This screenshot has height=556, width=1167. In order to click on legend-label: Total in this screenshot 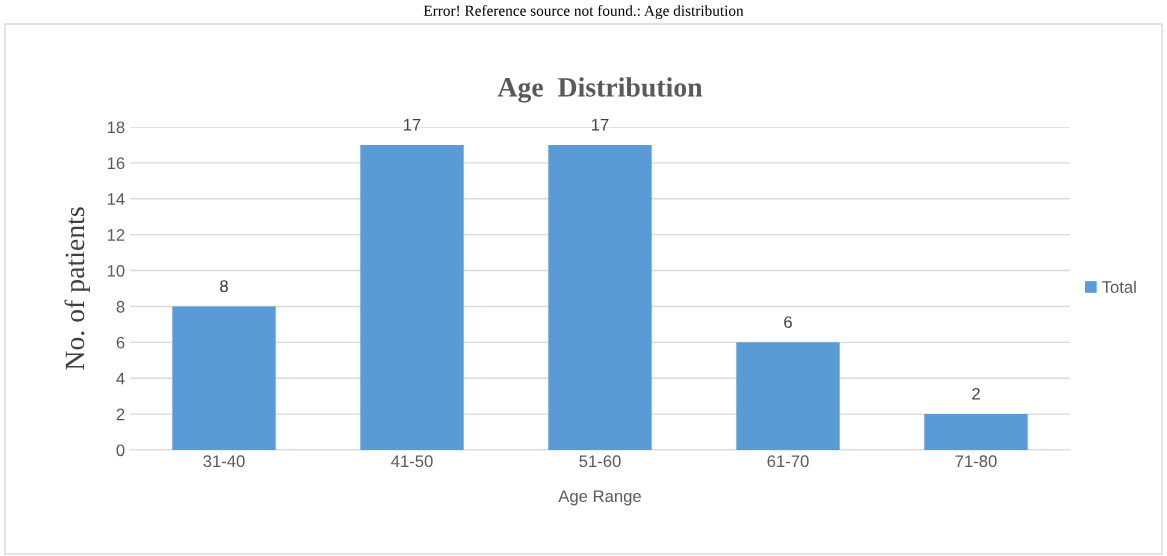, I will do `click(1119, 286)`.